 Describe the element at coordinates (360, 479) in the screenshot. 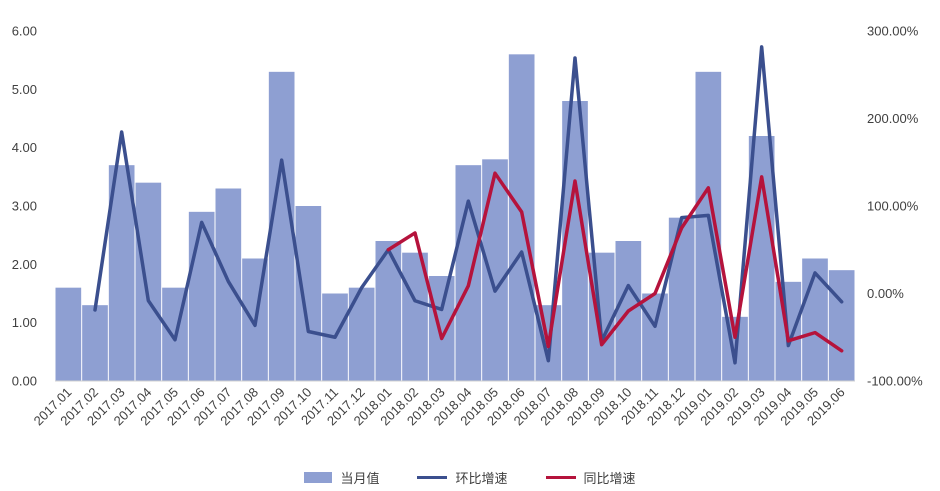

I see `legend-label-monthly: 当月值` at that location.